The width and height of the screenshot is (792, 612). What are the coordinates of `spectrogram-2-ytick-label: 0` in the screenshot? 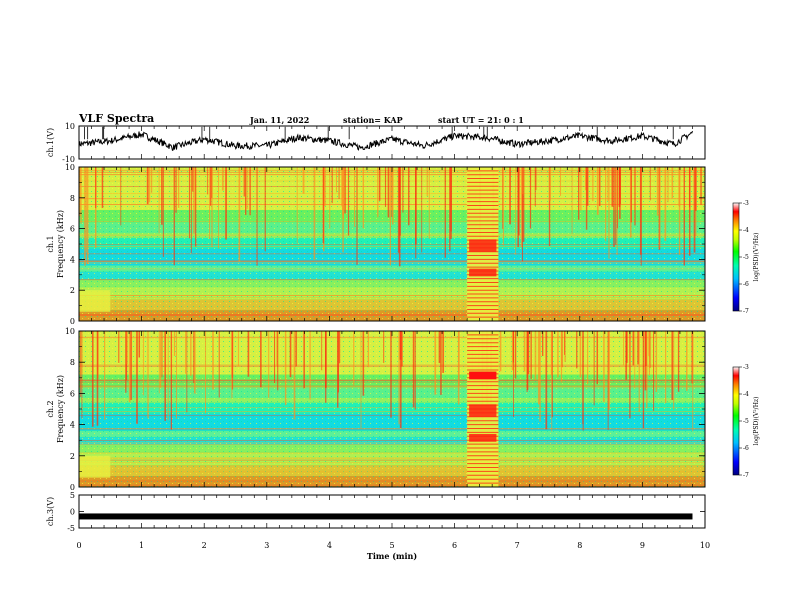 It's located at (72, 487).